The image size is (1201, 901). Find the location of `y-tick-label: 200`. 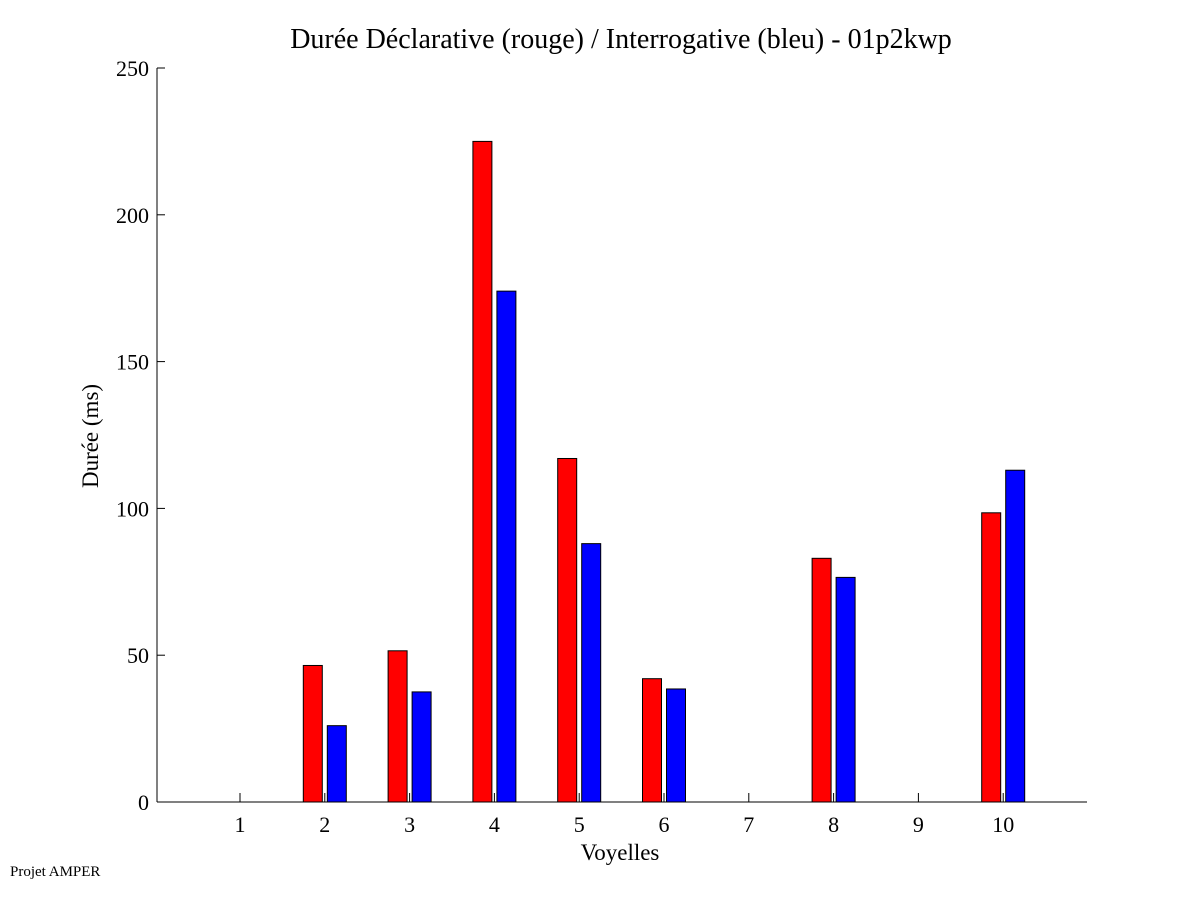

y-tick-label: 200 is located at coordinates (132, 215).